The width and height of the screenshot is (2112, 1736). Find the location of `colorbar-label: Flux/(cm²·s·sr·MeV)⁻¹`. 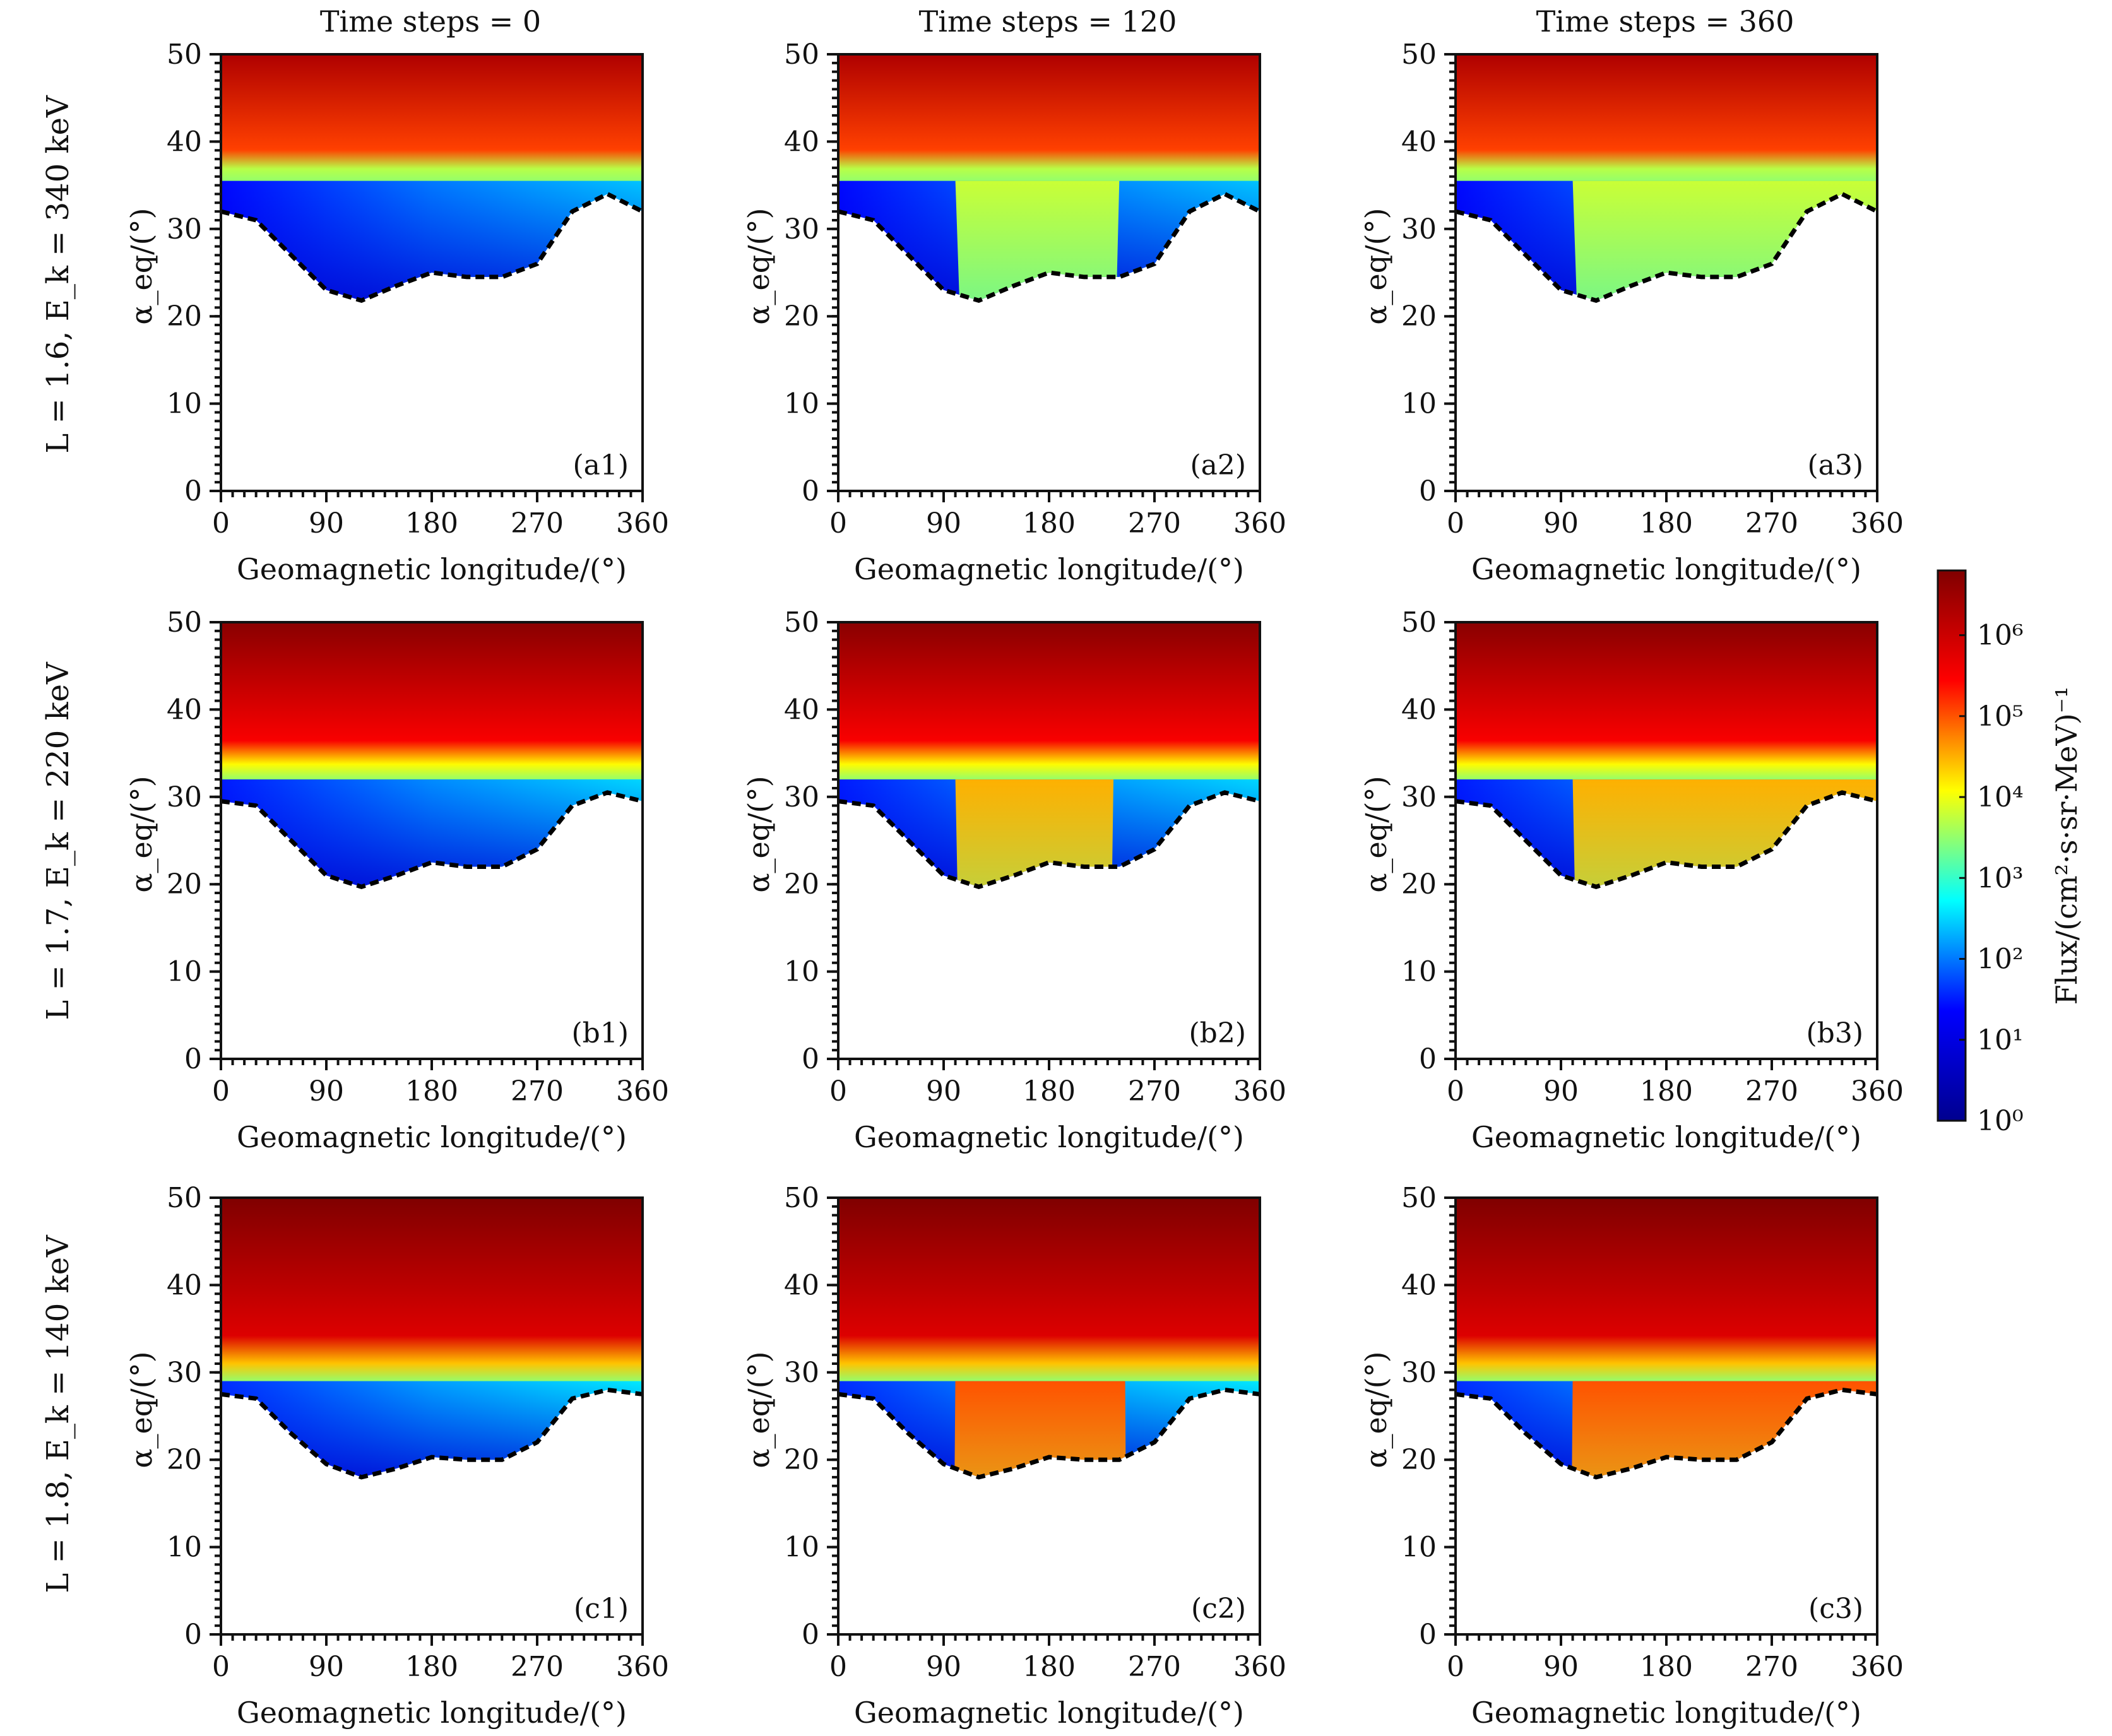

colorbar-label: Flux/(cm²·s·sr·MeV)⁻¹ is located at coordinates (2067, 846).